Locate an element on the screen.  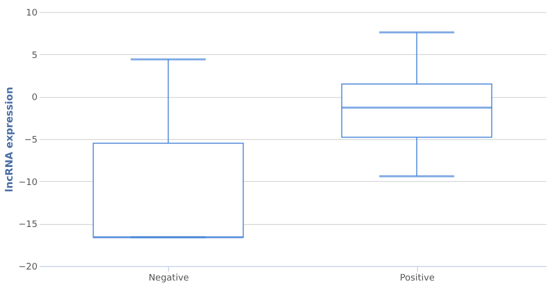
x-tick-label: Negative is located at coordinates (169, 279).